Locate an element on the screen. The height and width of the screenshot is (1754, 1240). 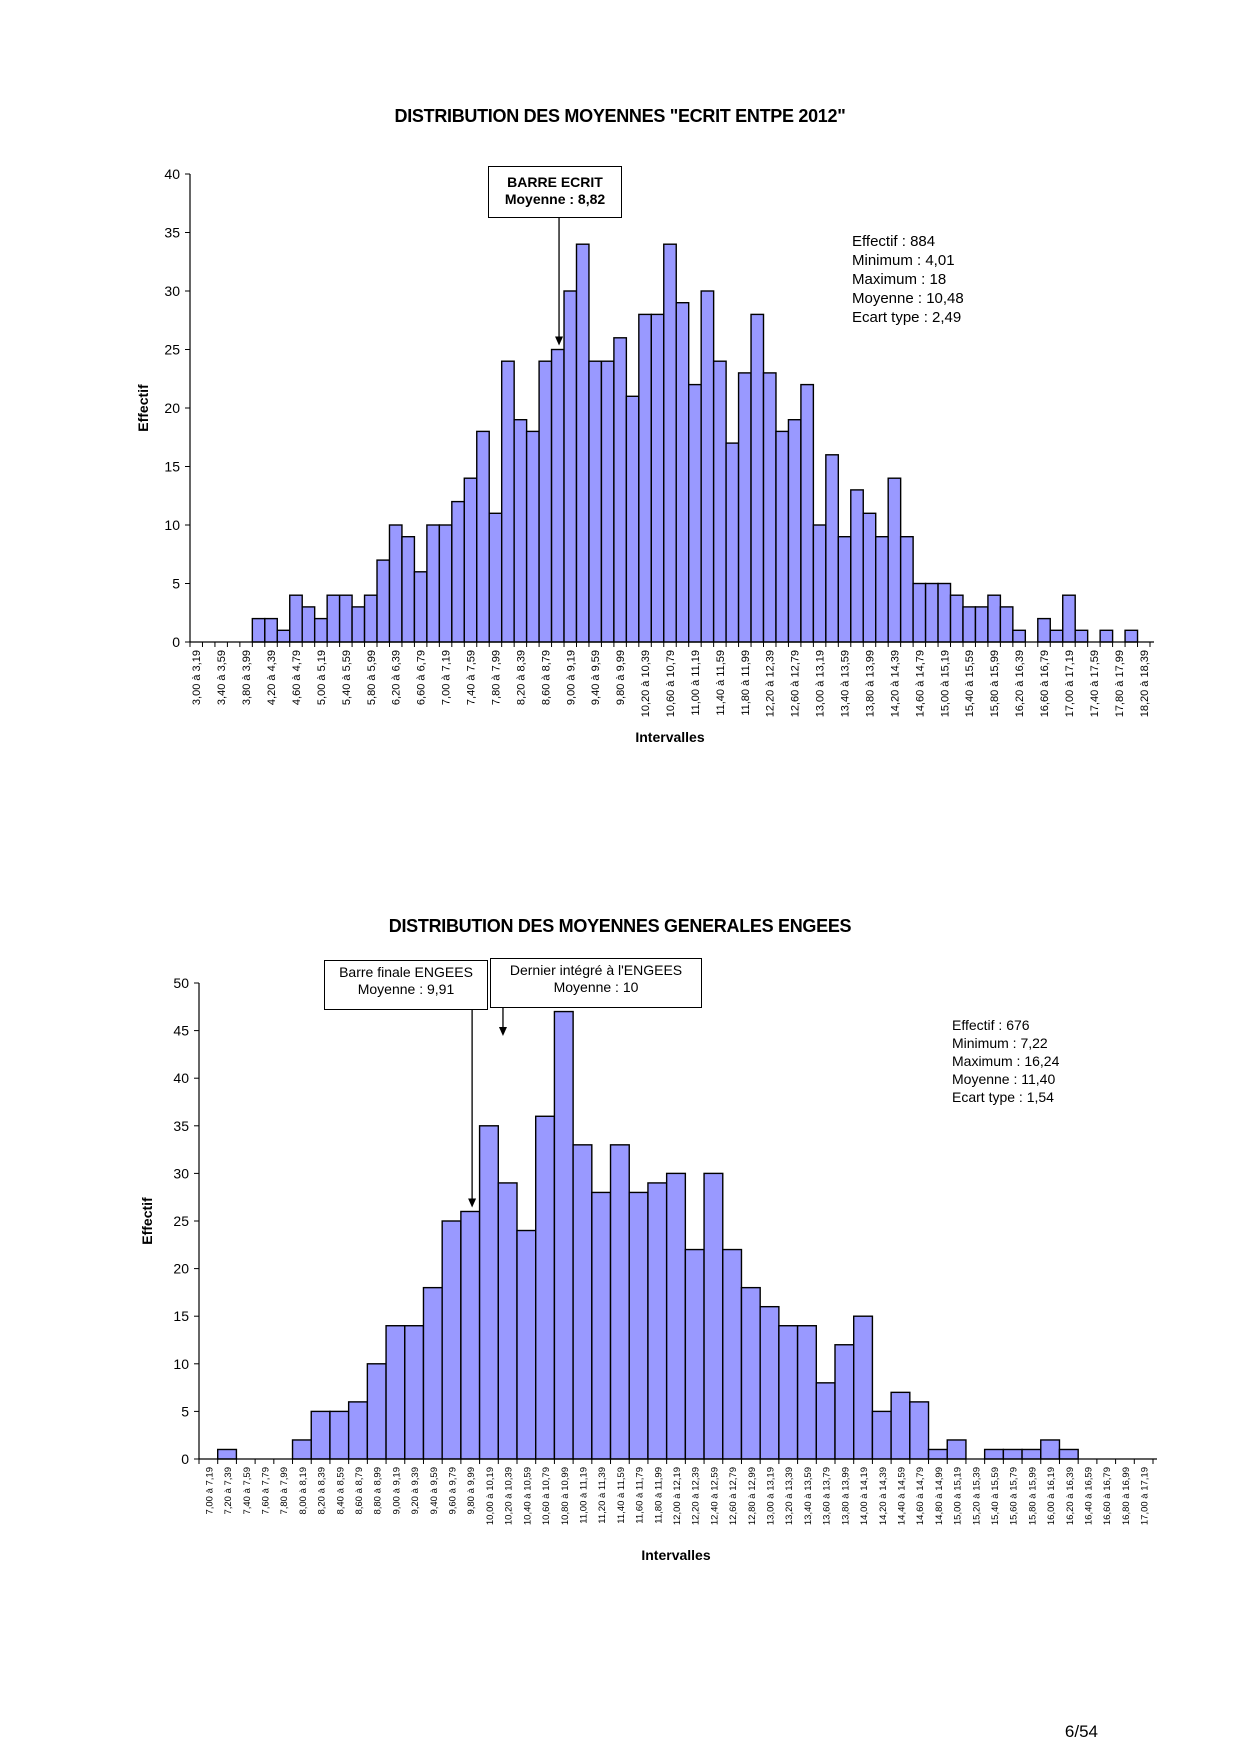
x-tick-label: 16,80 à 16,99 is located at coordinates (1126, 1496).